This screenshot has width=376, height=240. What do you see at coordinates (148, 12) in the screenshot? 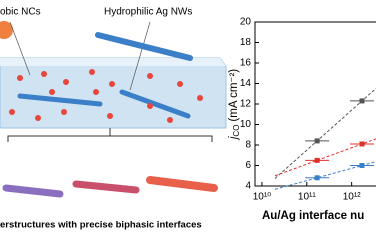
I see `nw-label: Hydrophilic Ag NWs` at bounding box center [148, 12].